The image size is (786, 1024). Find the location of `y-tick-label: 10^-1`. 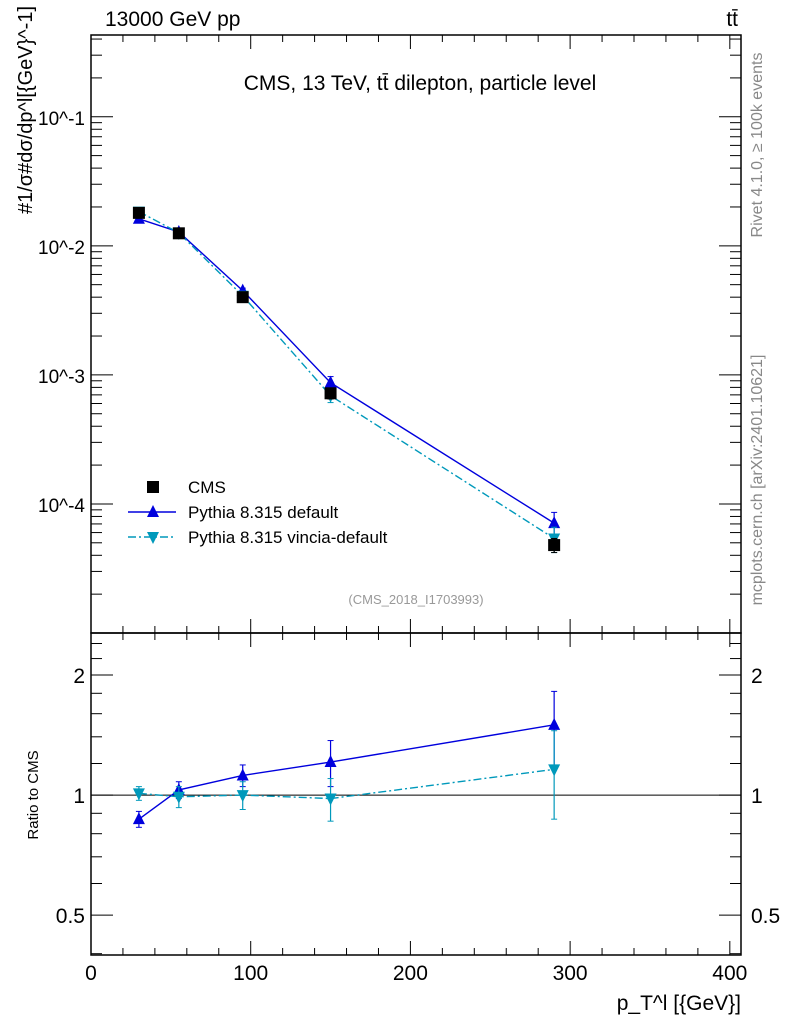

y-tick-label: 10^-1 is located at coordinates (61, 119).